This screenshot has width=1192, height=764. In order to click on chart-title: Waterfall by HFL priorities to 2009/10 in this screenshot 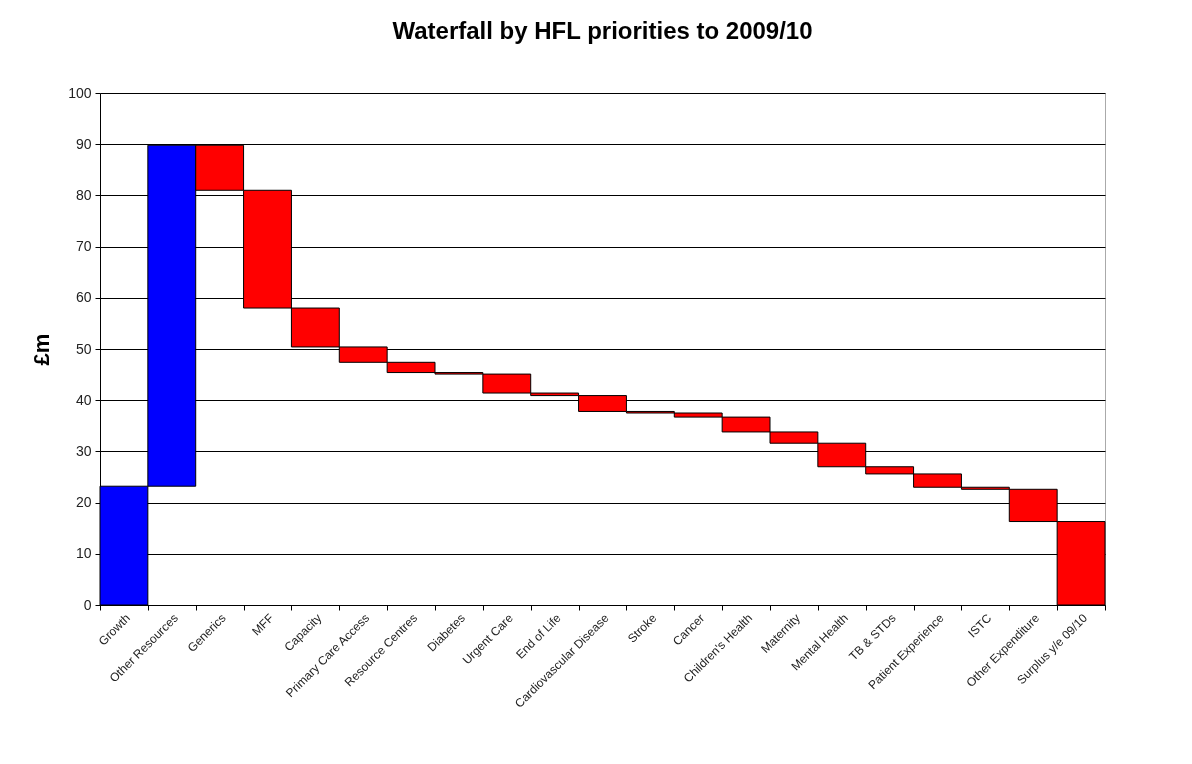, I will do `click(602, 30)`.